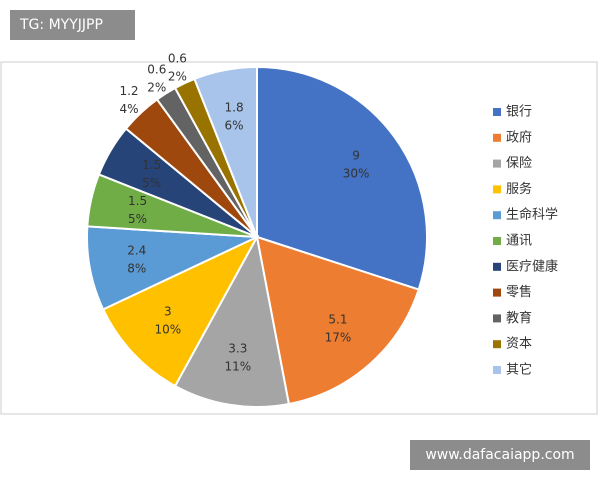  What do you see at coordinates (234, 125) in the screenshot?
I see `share-label: 6%` at bounding box center [234, 125].